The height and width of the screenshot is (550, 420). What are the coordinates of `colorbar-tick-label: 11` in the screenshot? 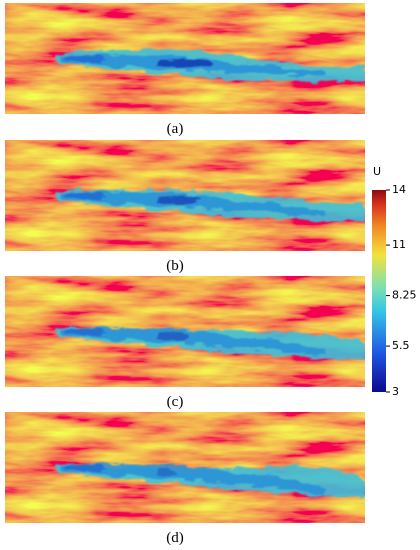 It's located at (399, 244).